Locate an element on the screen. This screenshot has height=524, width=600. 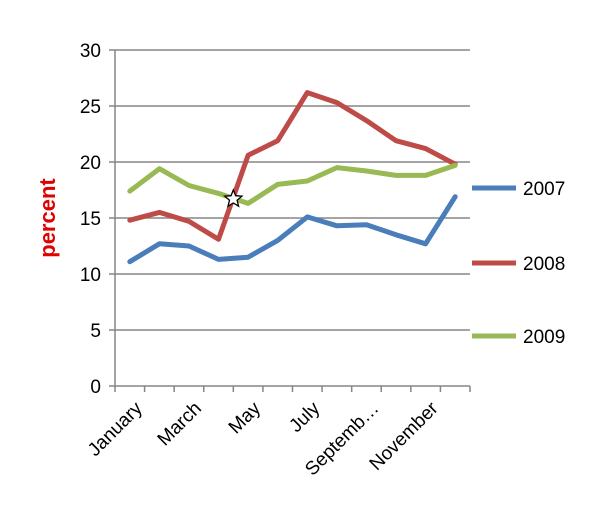
y-tick-label: 15 is located at coordinates (90, 219).